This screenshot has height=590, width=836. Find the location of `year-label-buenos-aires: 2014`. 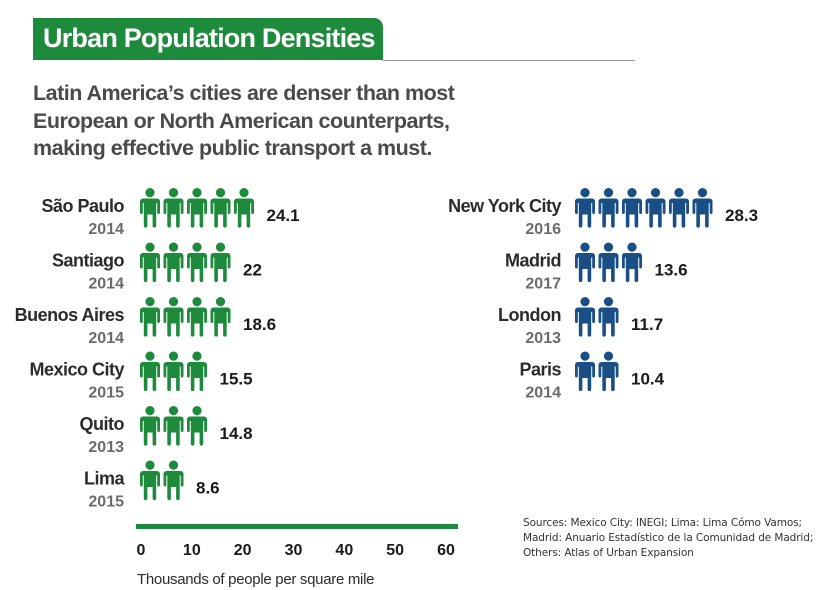

year-label-buenos-aires: 2014 is located at coordinates (106, 338).